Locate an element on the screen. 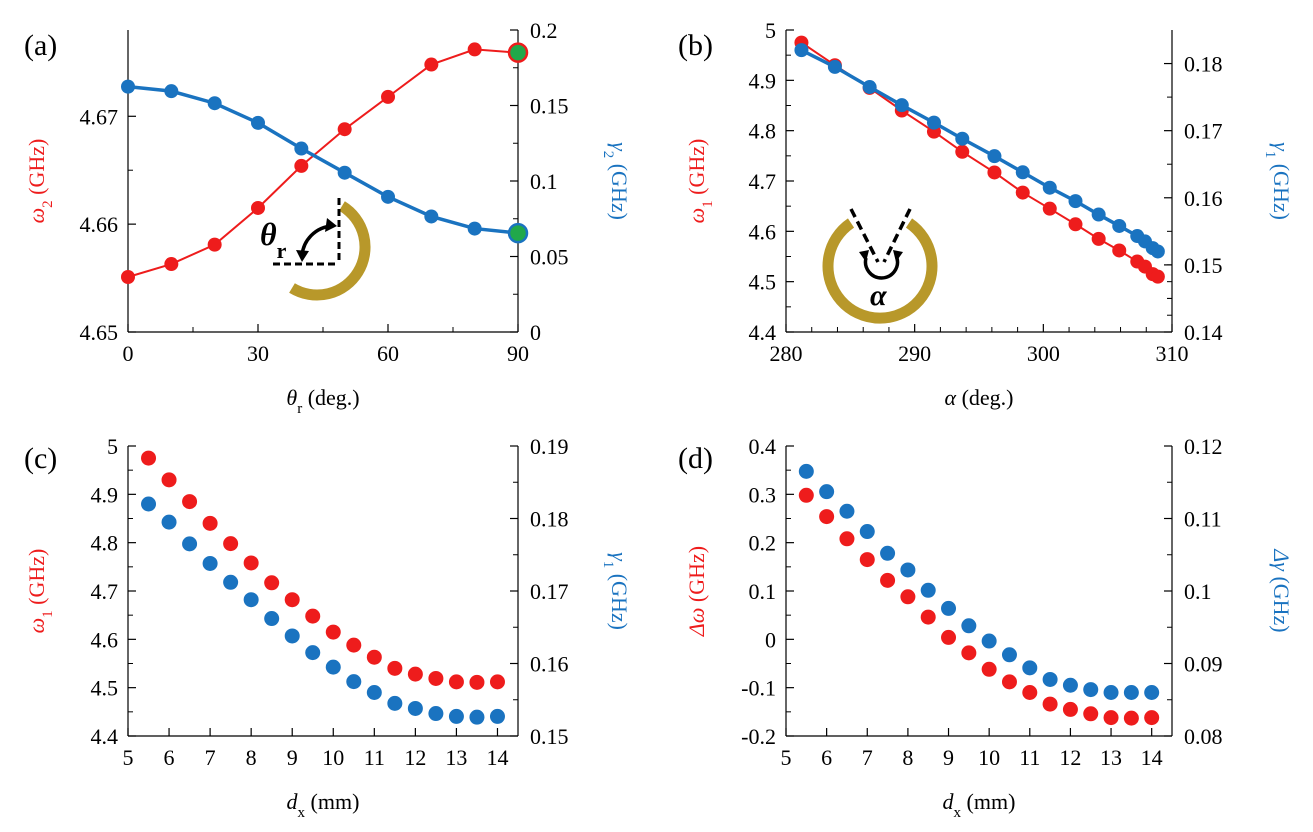 The image size is (1313, 832). left-y-axis-title: ω1 (GHz) is located at coordinates (700, 181).